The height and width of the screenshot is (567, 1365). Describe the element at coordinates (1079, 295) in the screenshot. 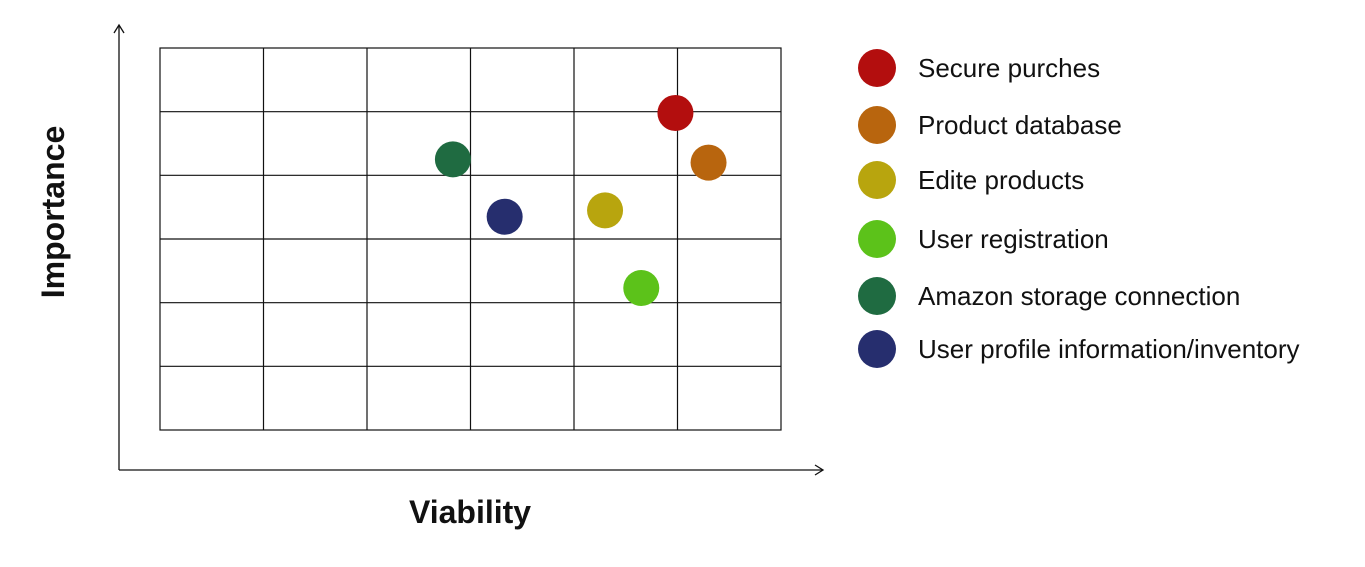

I see `legend-label: Amazon storage connection` at that location.